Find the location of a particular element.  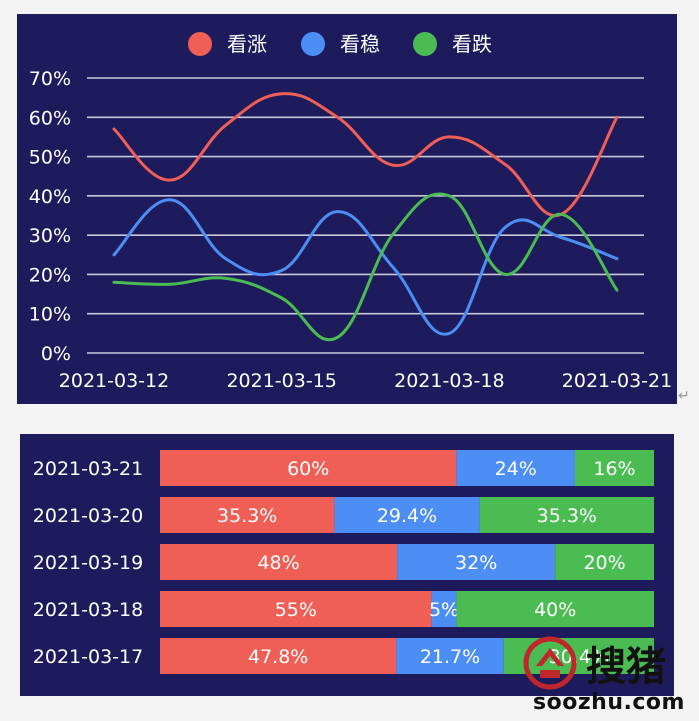

bar-value-label: 47.8% is located at coordinates (278, 657).